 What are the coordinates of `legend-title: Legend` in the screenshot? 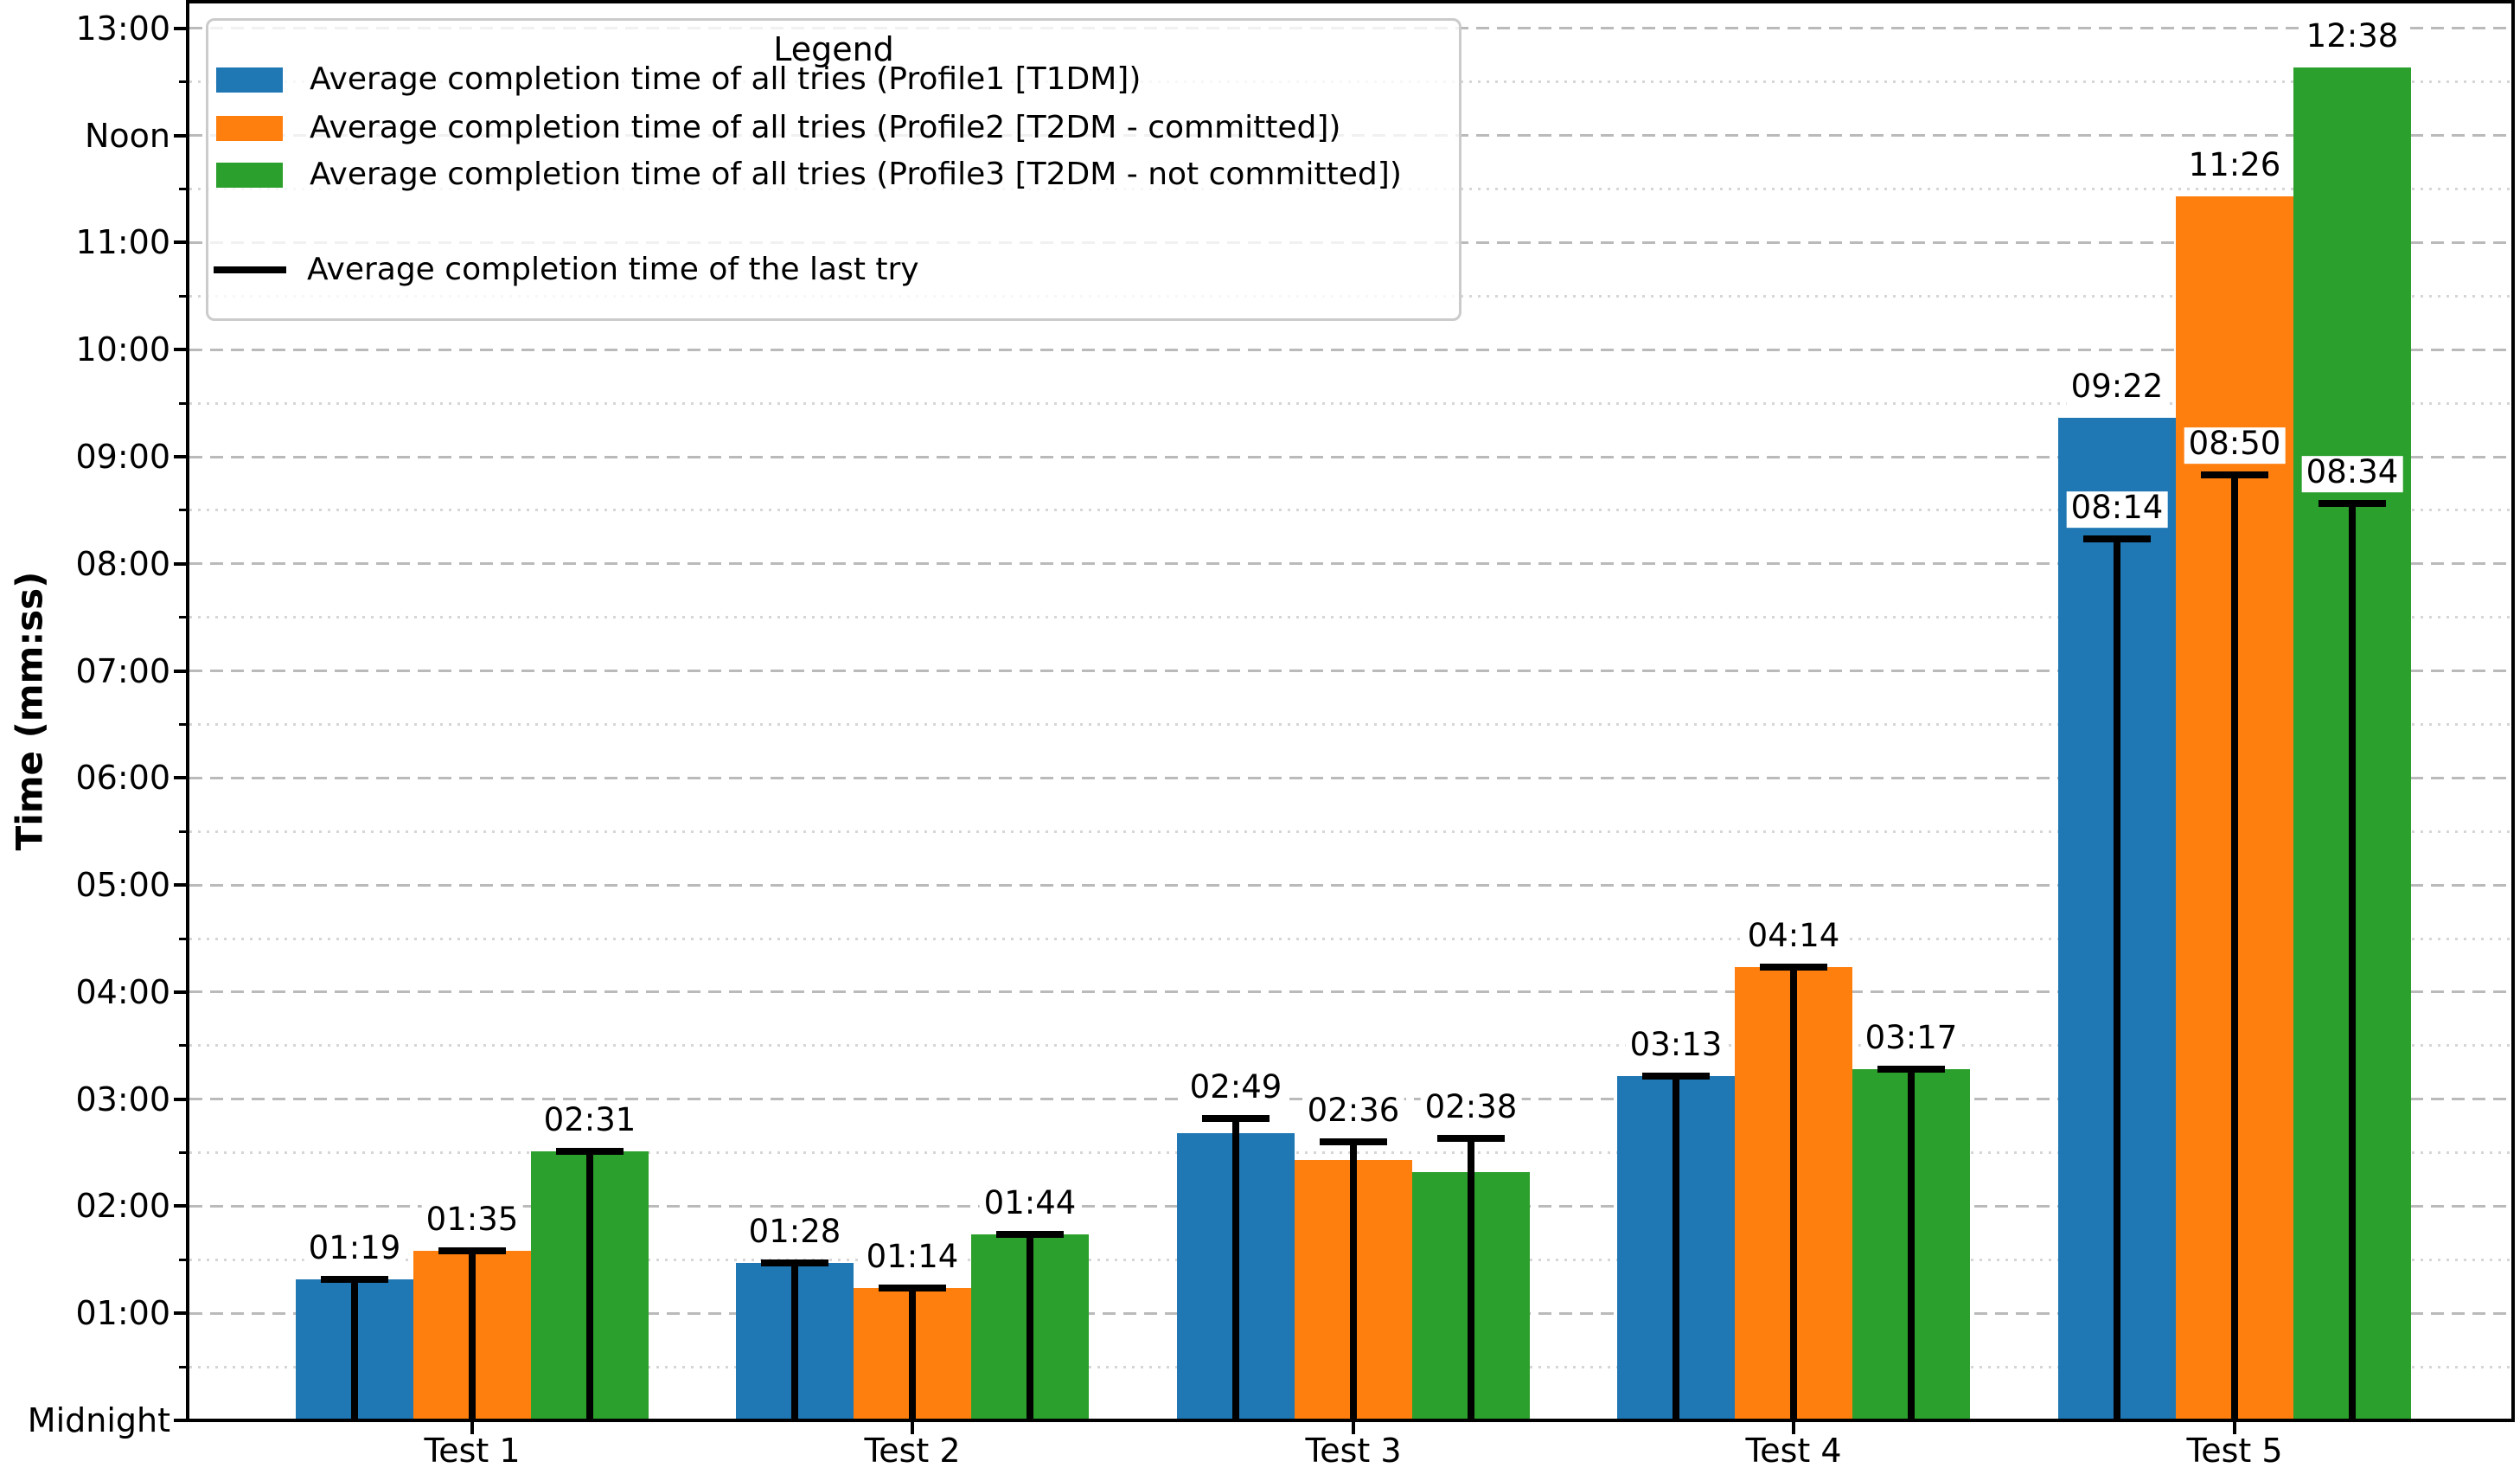 It's located at (833, 49).